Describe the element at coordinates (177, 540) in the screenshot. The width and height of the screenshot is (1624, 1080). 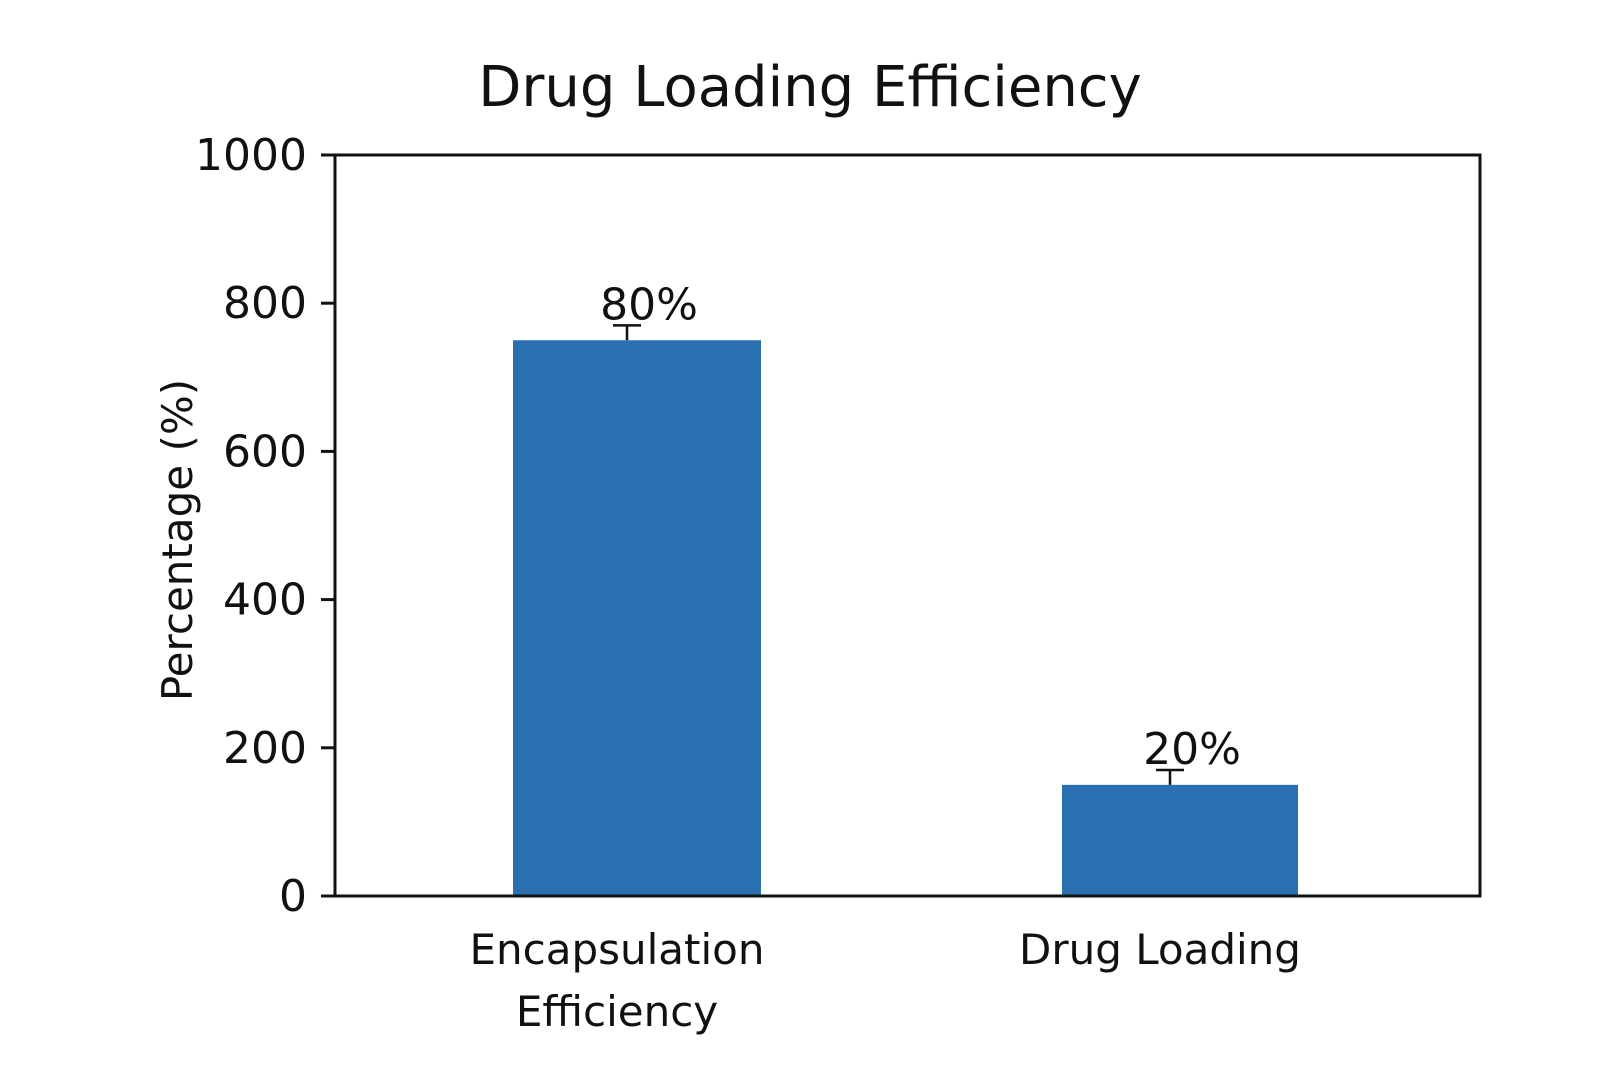
I see `y-axis-label: Percentage (%)` at that location.